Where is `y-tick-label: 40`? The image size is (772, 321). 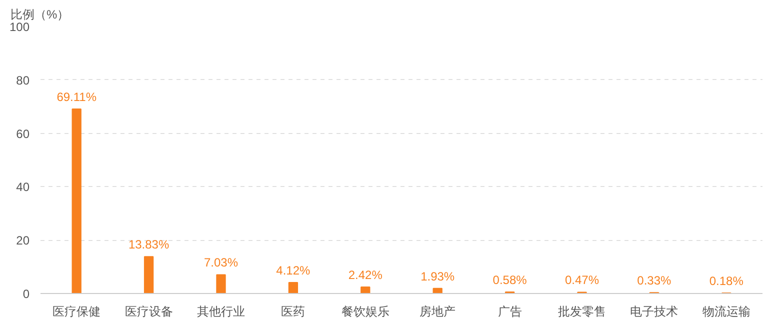 y-tick-label: 40 is located at coordinates (23, 187).